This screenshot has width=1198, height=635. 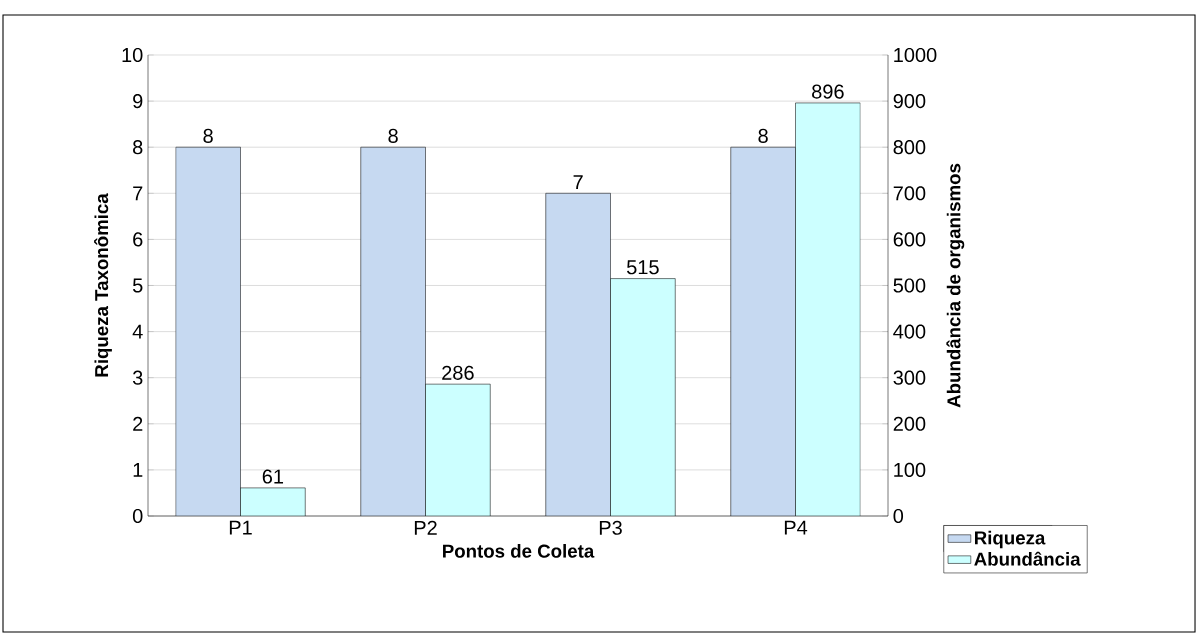 I want to click on data-label: 896, so click(x=828, y=91).